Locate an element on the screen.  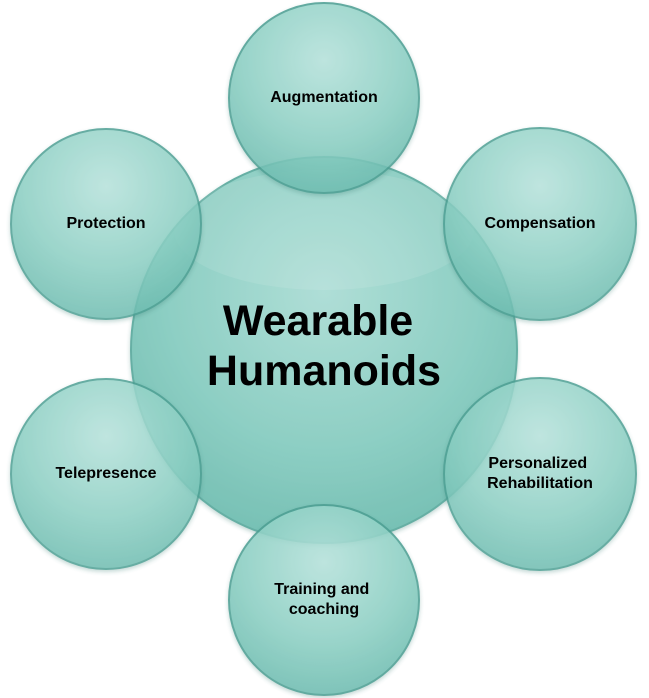
node-label-augmentation: Augmentation is located at coordinates (324, 97).